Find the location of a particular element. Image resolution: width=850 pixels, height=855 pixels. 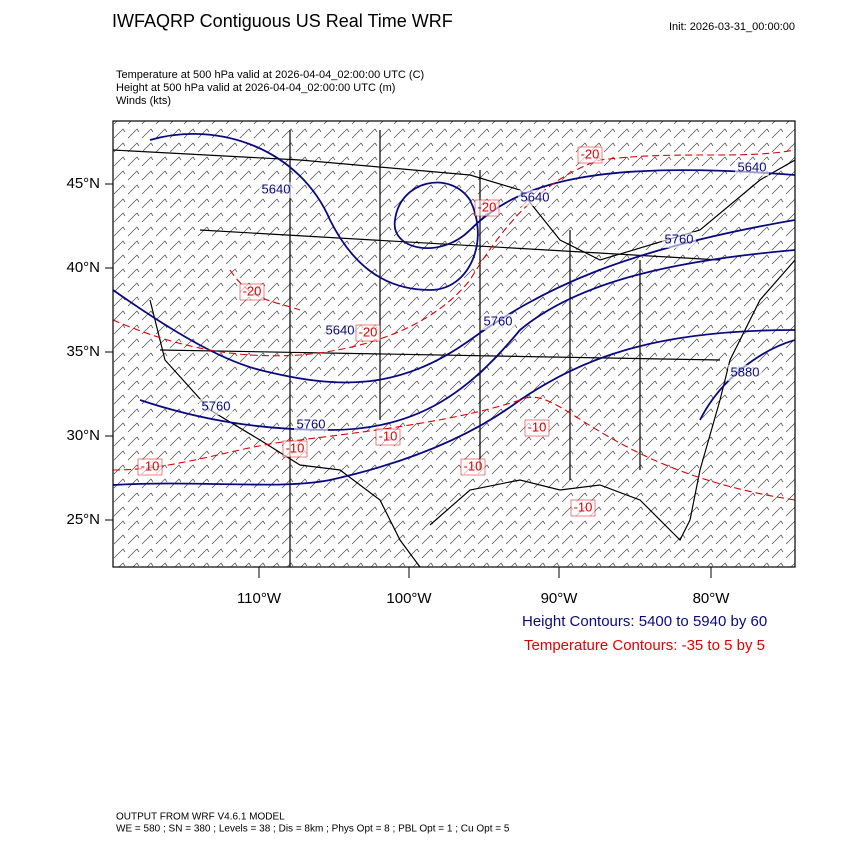

legend-height: Height Contours: 5400 to 5940 by 60 is located at coordinates (644, 621).